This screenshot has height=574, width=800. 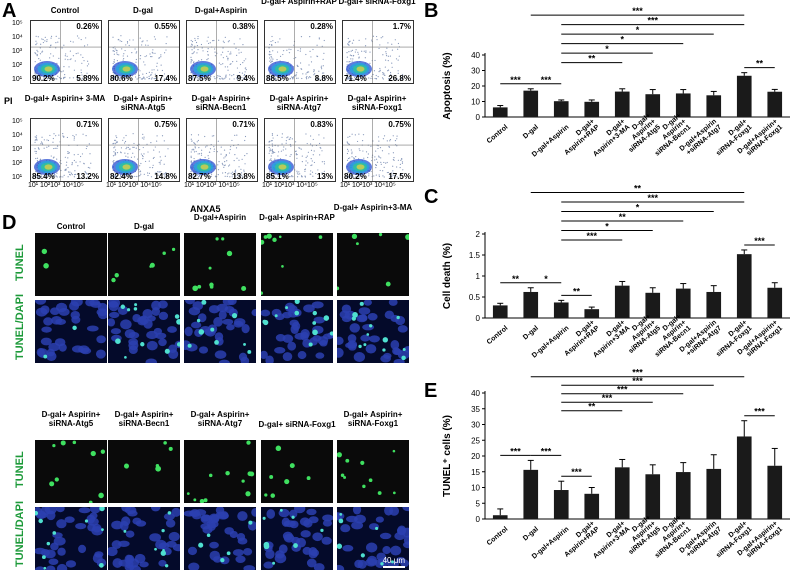 I want to click on flow-plot: 0.71% 85.4% 13.2%, so click(x=66, y=150).